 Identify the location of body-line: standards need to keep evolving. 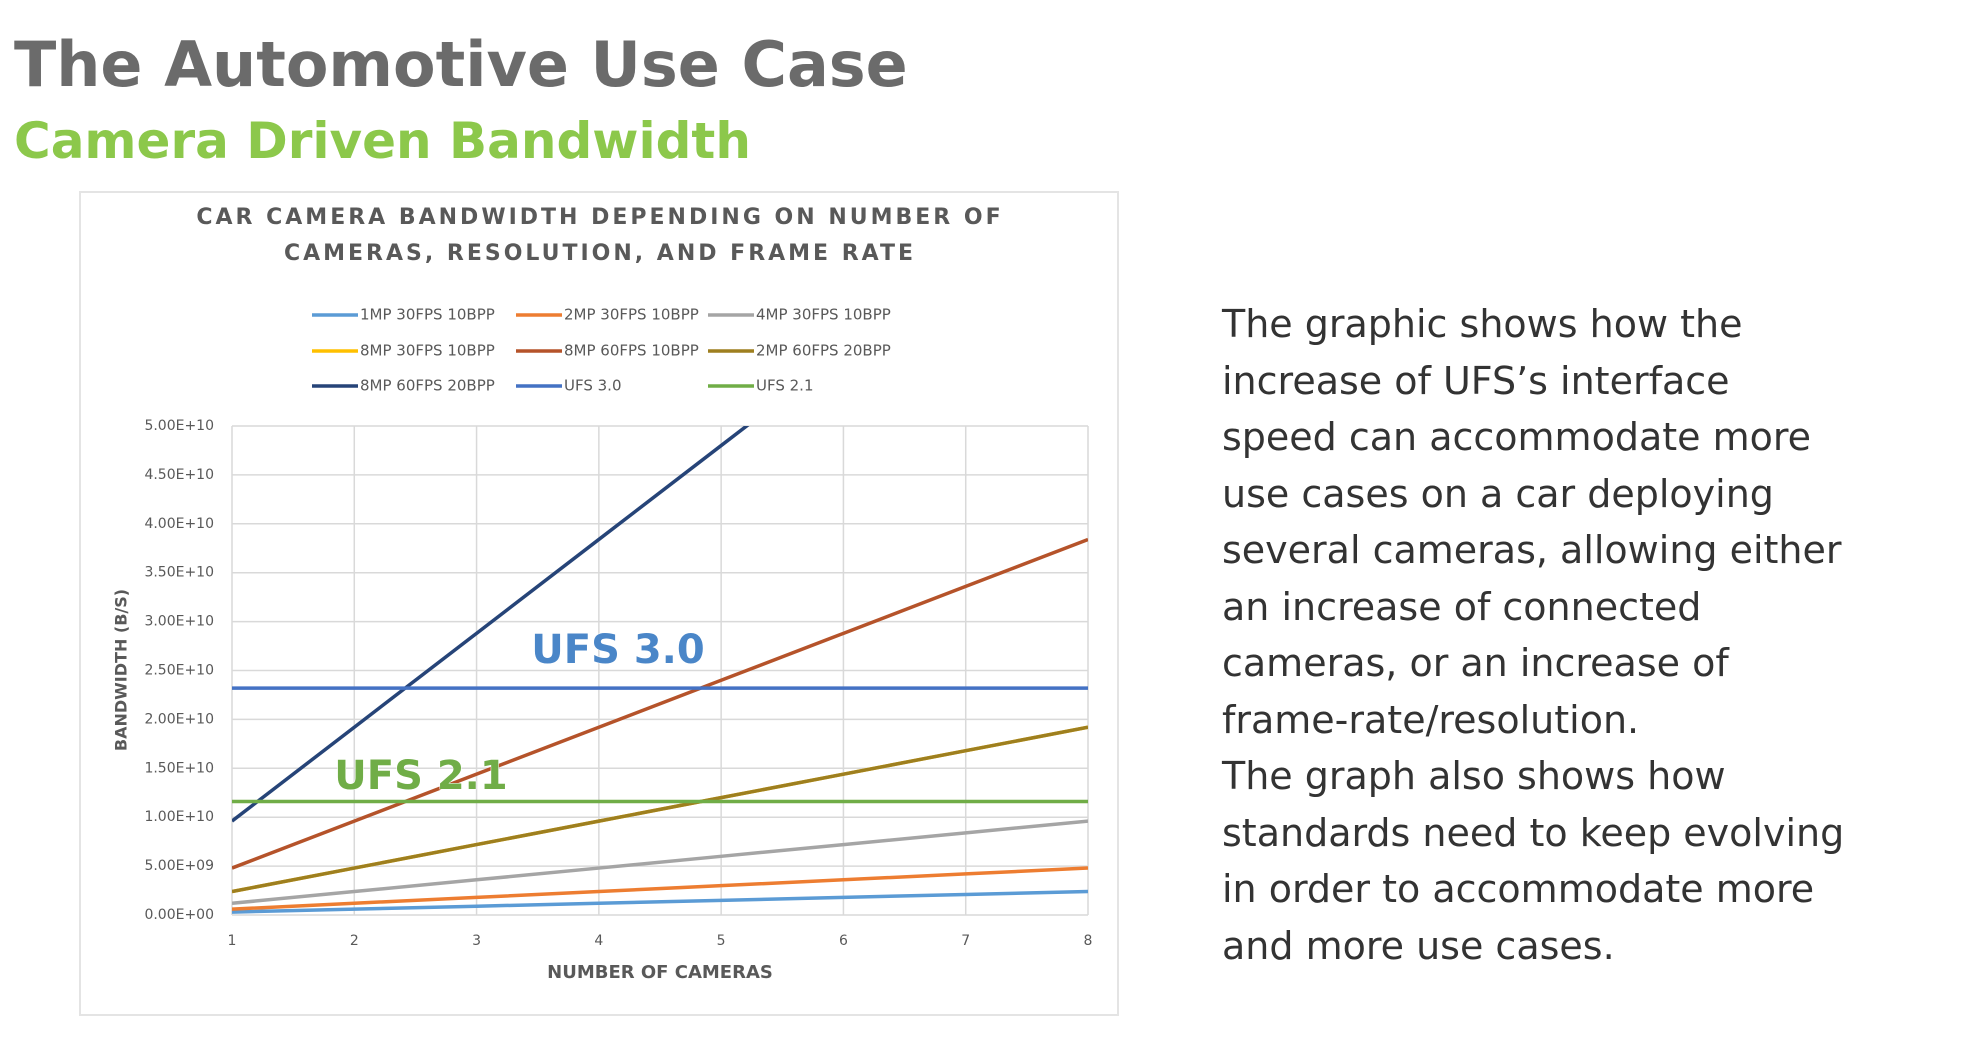
(1533, 832).